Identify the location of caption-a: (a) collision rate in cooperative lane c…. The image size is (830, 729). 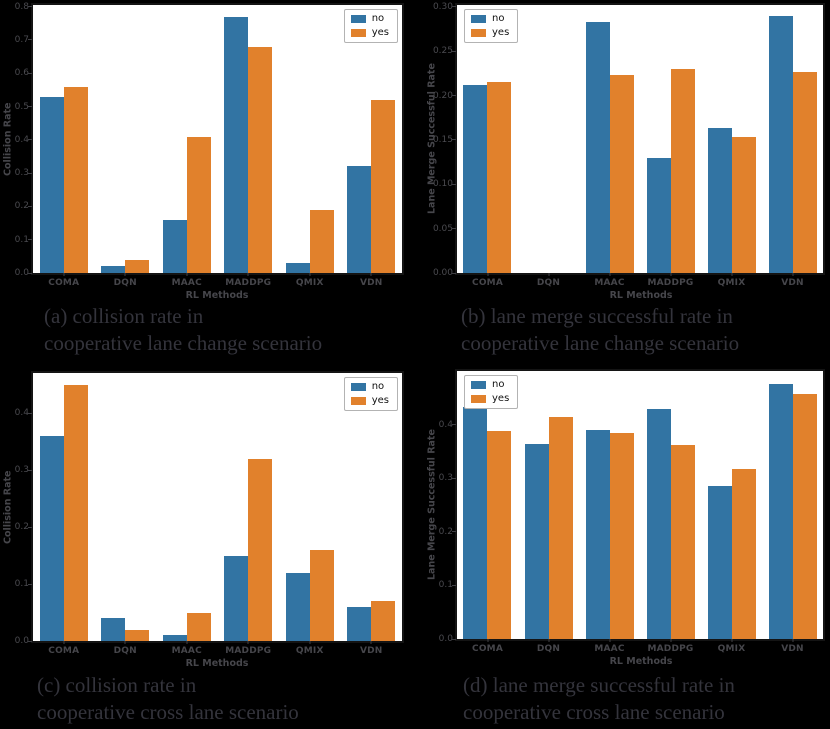
(183, 330).